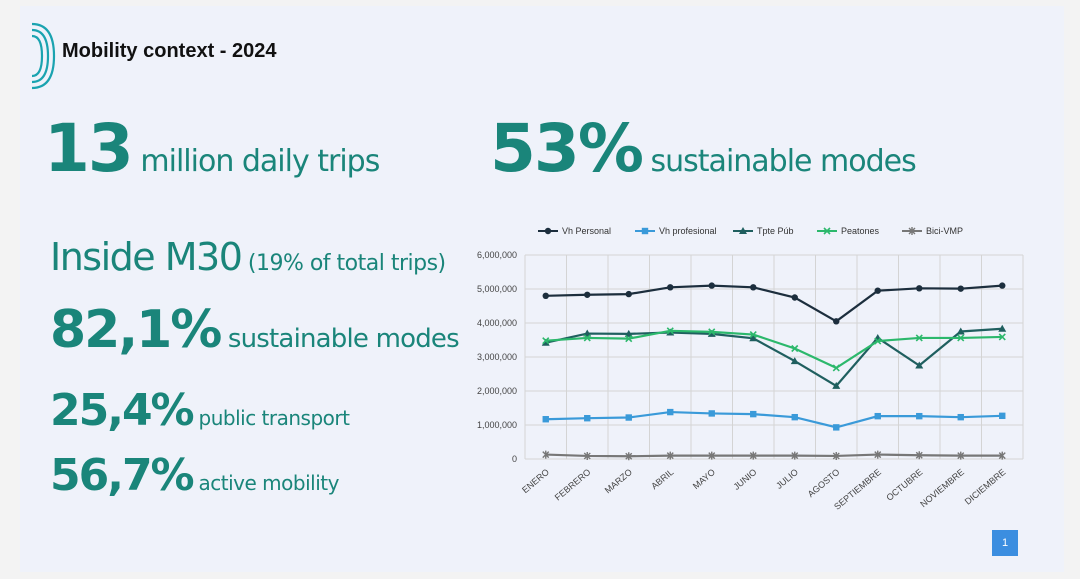  What do you see at coordinates (43, 56) in the screenshot?
I see `logo-icon` at bounding box center [43, 56].